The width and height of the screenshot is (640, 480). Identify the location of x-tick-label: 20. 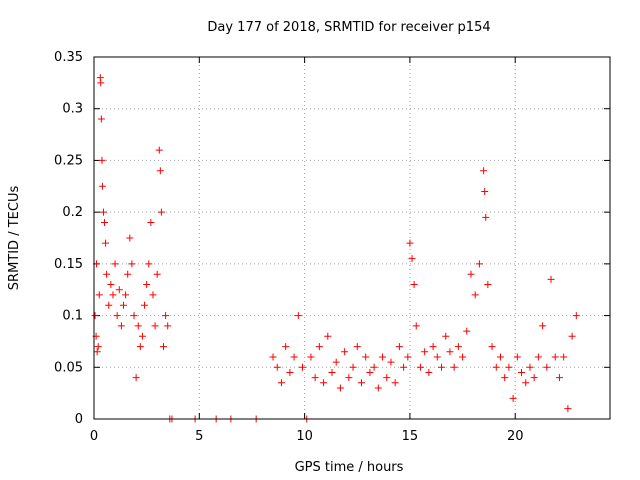
(515, 436).